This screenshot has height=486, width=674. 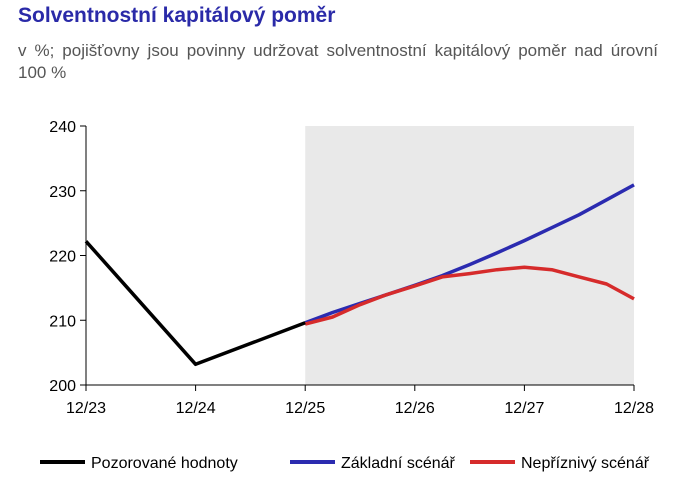 I want to click on x-tick-label: 12/23, so click(x=86, y=408).